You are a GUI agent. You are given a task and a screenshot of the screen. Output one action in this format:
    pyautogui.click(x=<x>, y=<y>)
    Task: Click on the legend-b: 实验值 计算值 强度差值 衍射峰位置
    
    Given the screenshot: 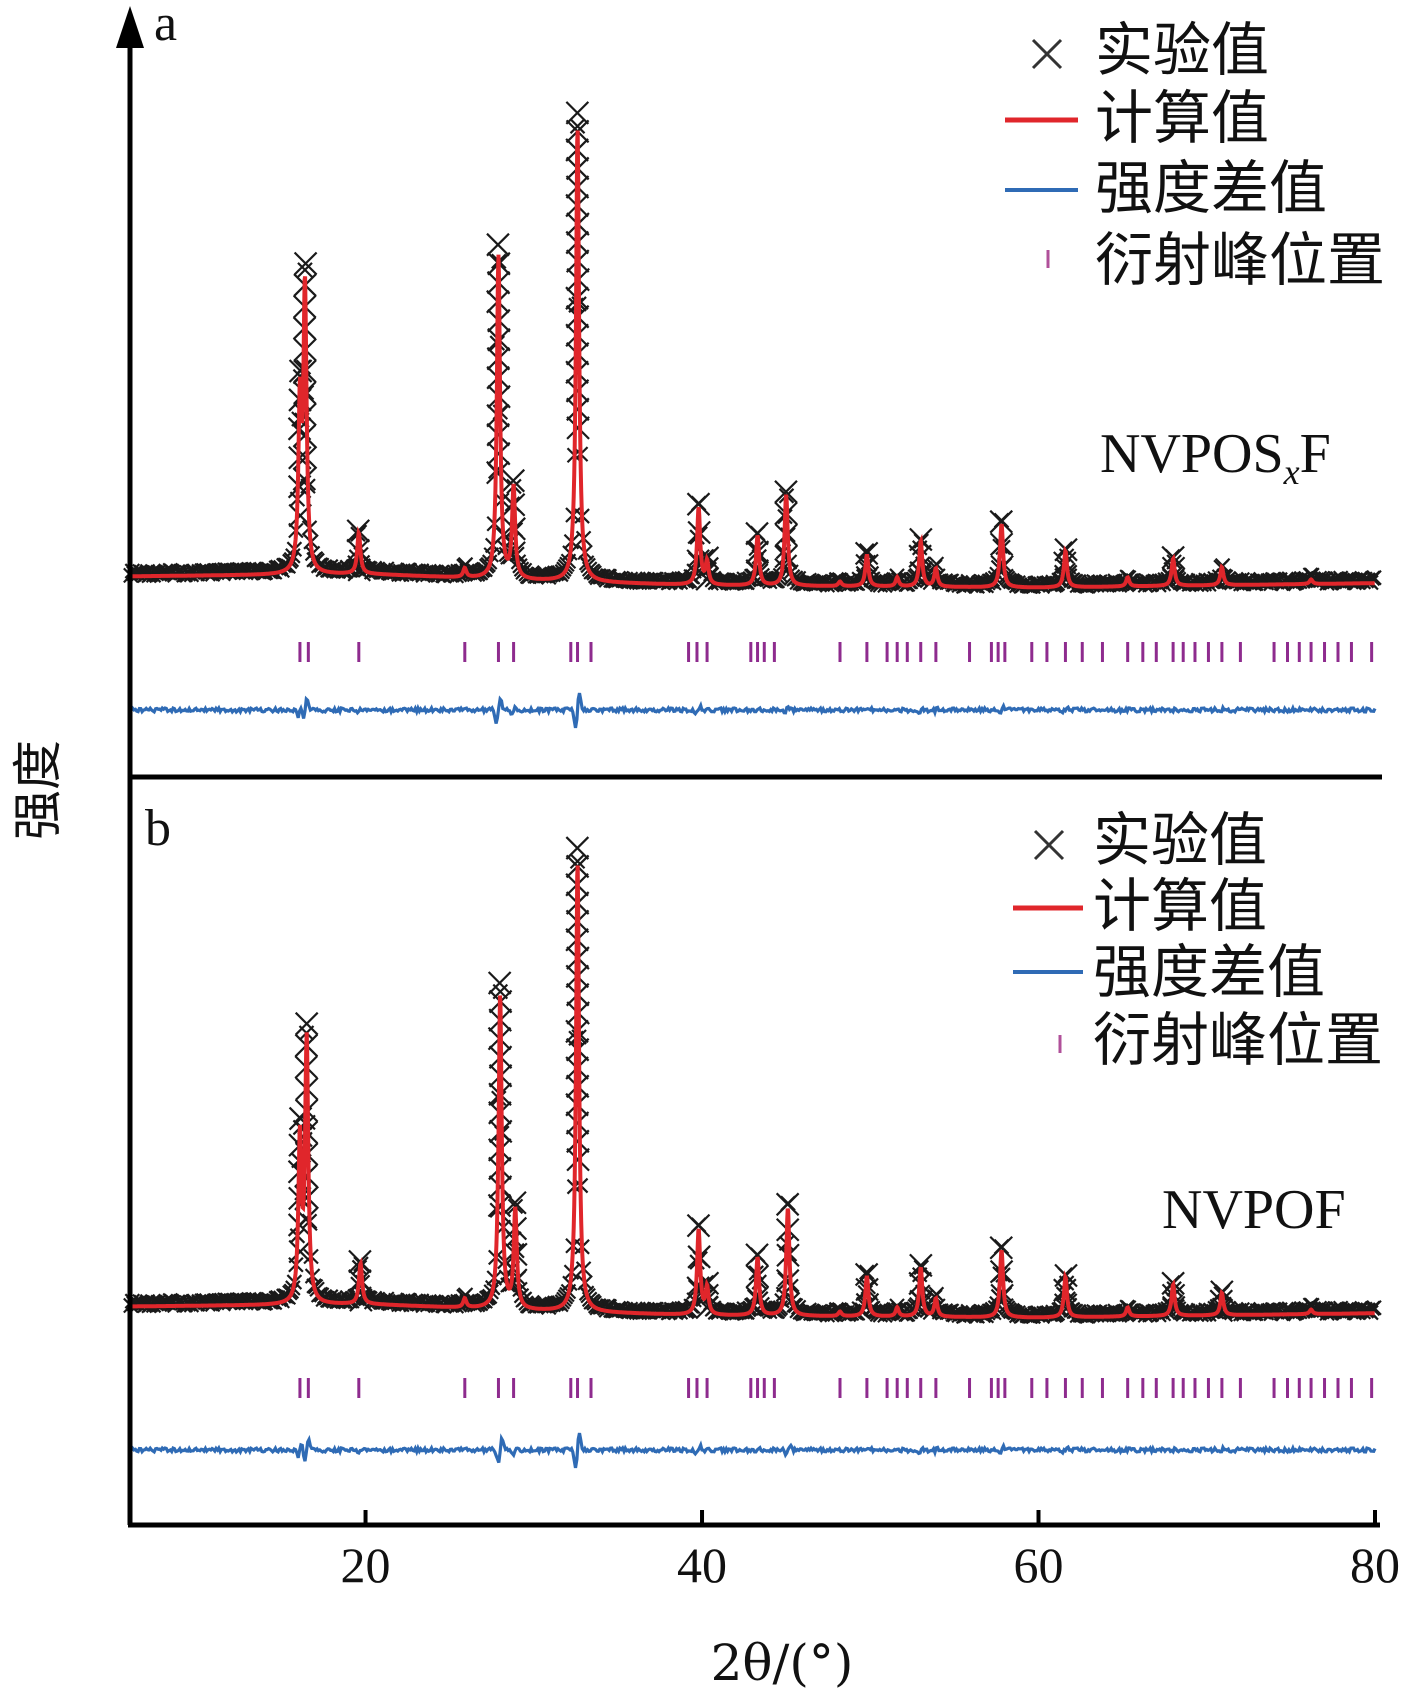 What is the action you would take?
    pyautogui.click(x=1198, y=940)
    